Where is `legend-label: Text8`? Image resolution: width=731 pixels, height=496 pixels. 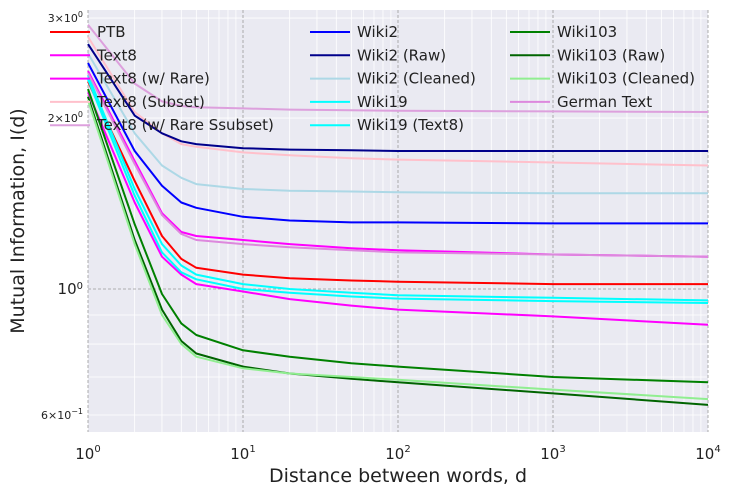 legend-label: Text8 is located at coordinates (116, 55).